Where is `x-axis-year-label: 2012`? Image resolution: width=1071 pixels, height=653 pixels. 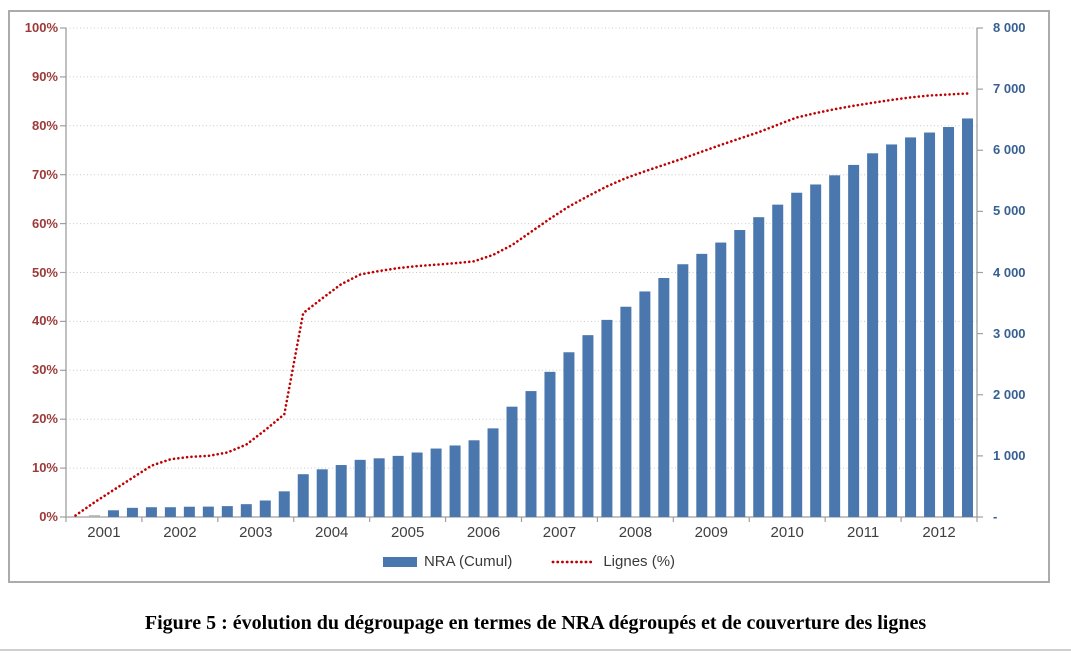
x-axis-year-label: 2012 is located at coordinates (939, 532).